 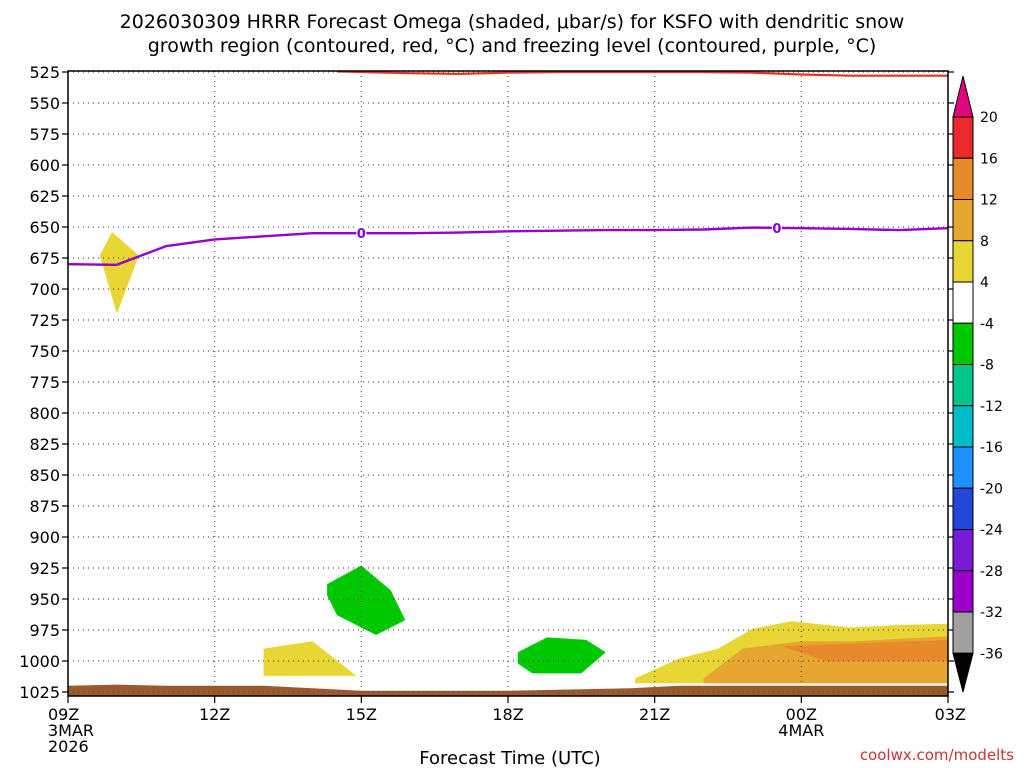 I want to click on x-tick-label: 18Z, so click(x=507, y=714).